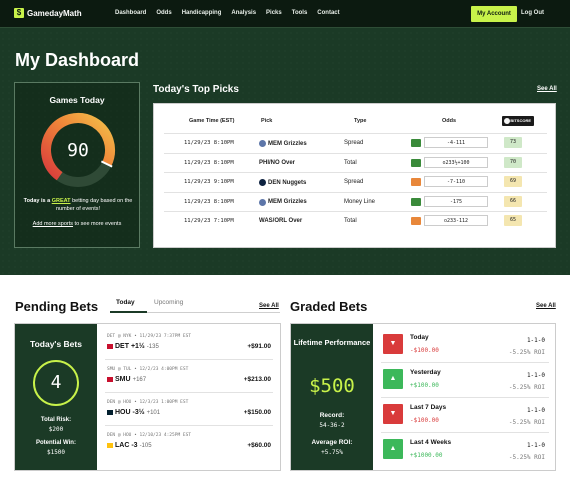  Describe the element at coordinates (299, 13) in the screenshot. I see `nav-link-tools: Tools` at that location.